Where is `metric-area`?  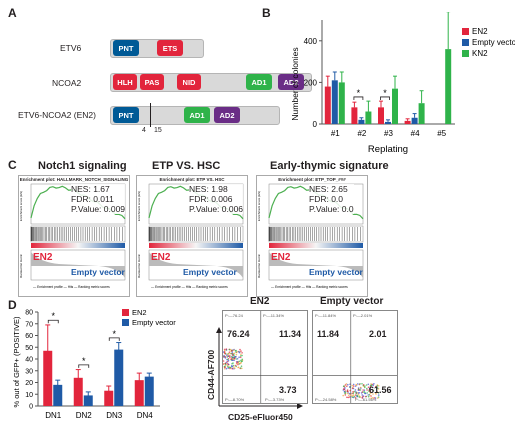 metric-area is located at coordinates (196, 265).